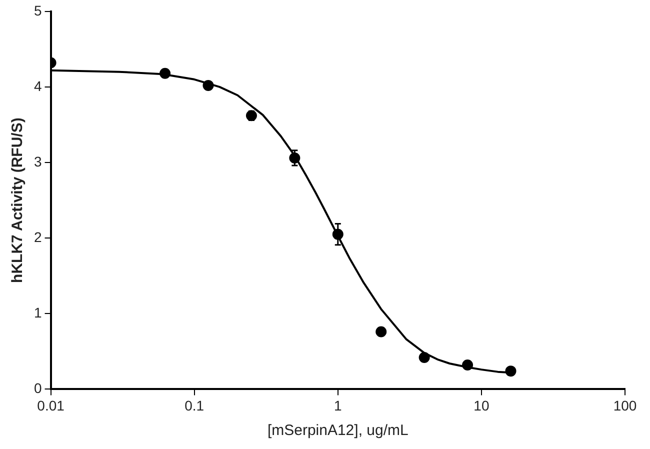 The height and width of the screenshot is (449, 650). I want to click on x-tick-label: 0.1, so click(194, 405).